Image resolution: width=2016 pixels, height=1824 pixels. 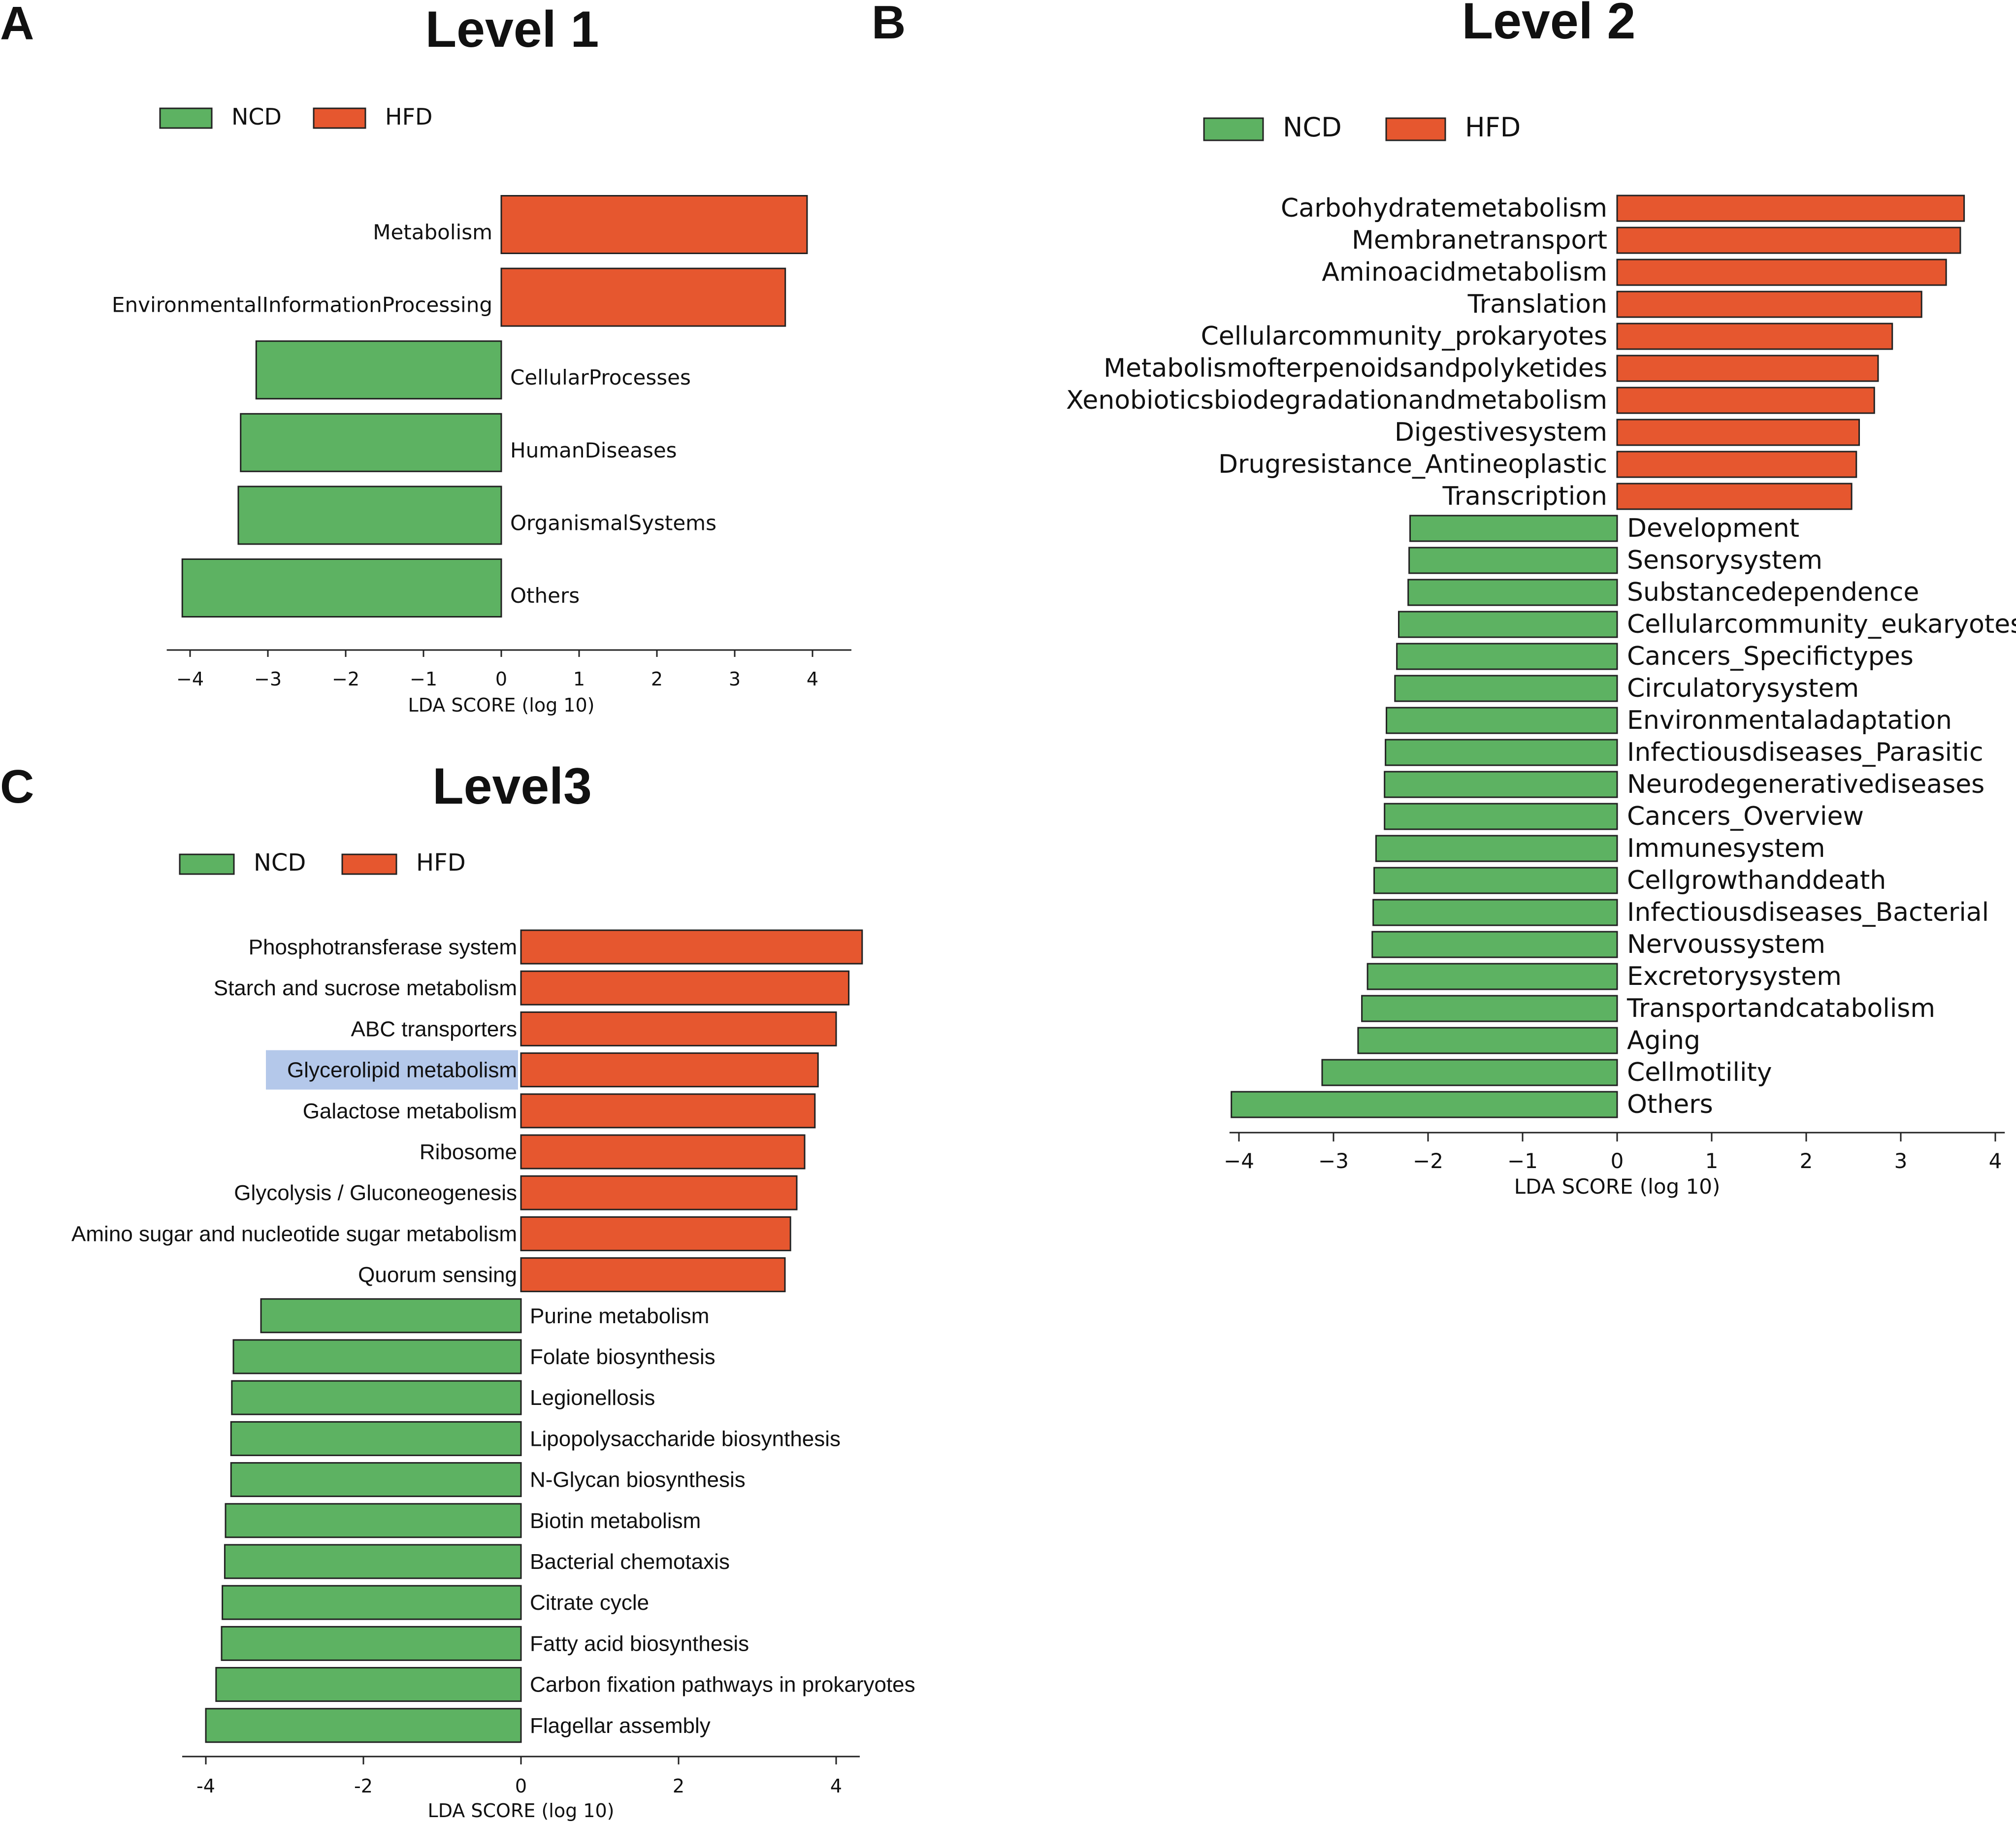 What do you see at coordinates (17, 786) in the screenshot?
I see `panel-letter: C` at bounding box center [17, 786].